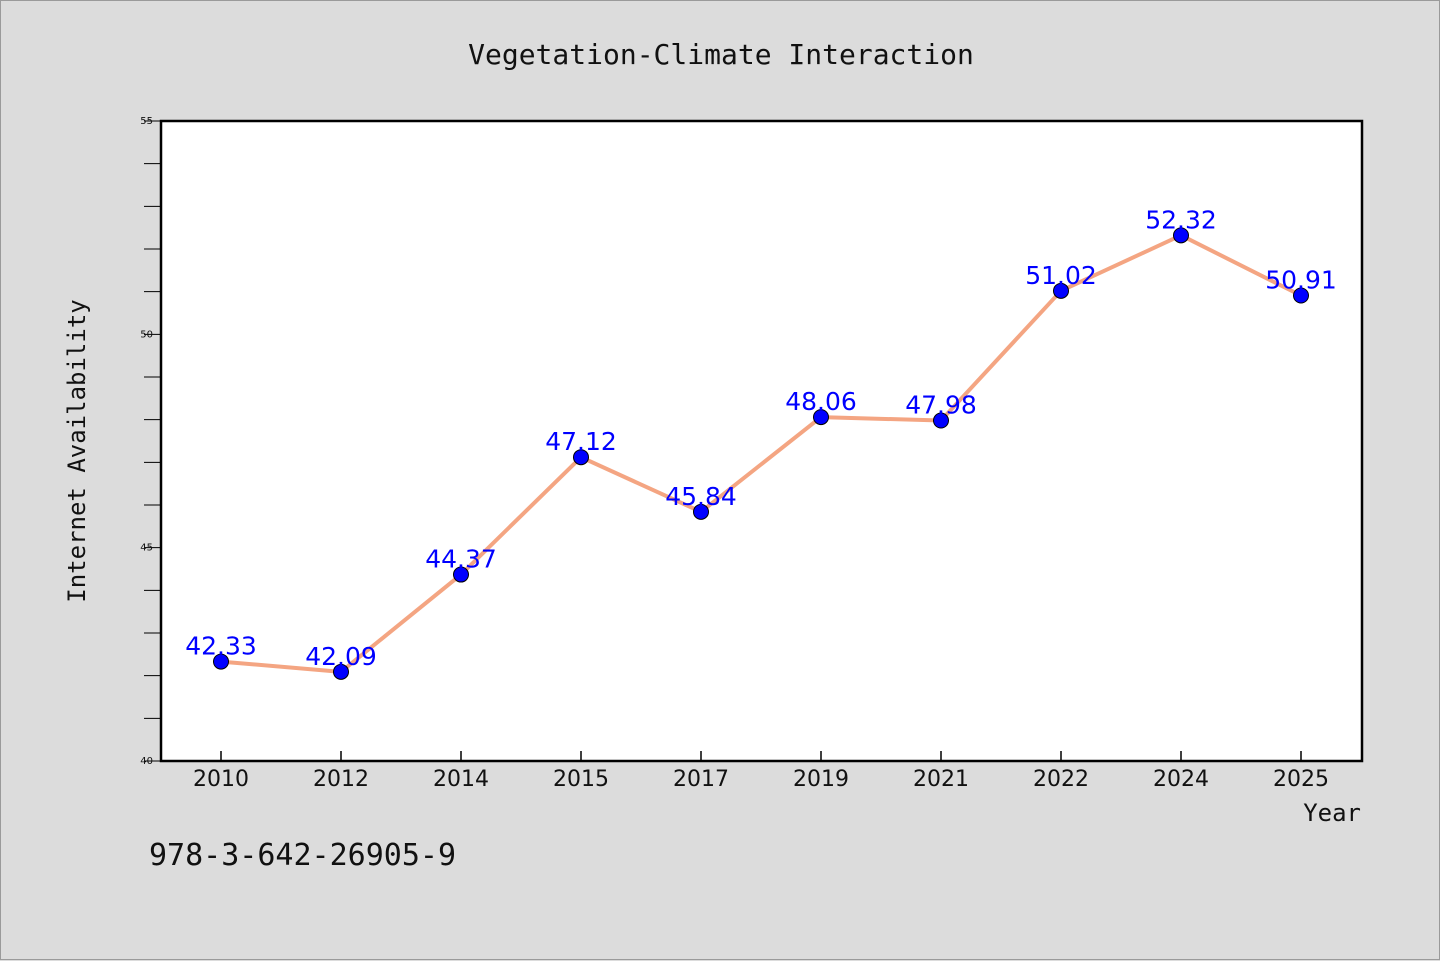  What do you see at coordinates (1061, 275) in the screenshot?
I see `data-label: 51.02` at bounding box center [1061, 275].